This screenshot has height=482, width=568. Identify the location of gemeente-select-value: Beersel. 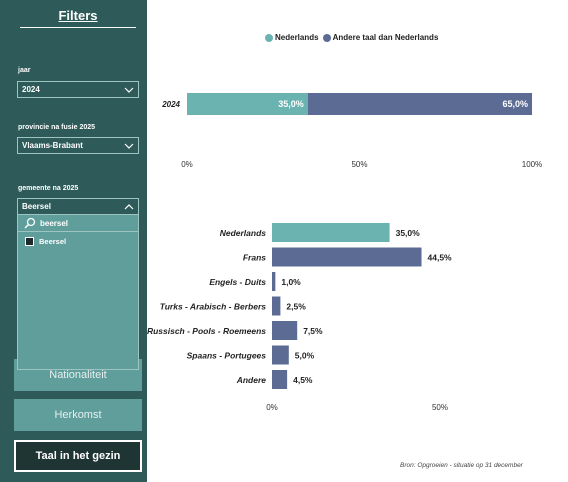
(36, 206).